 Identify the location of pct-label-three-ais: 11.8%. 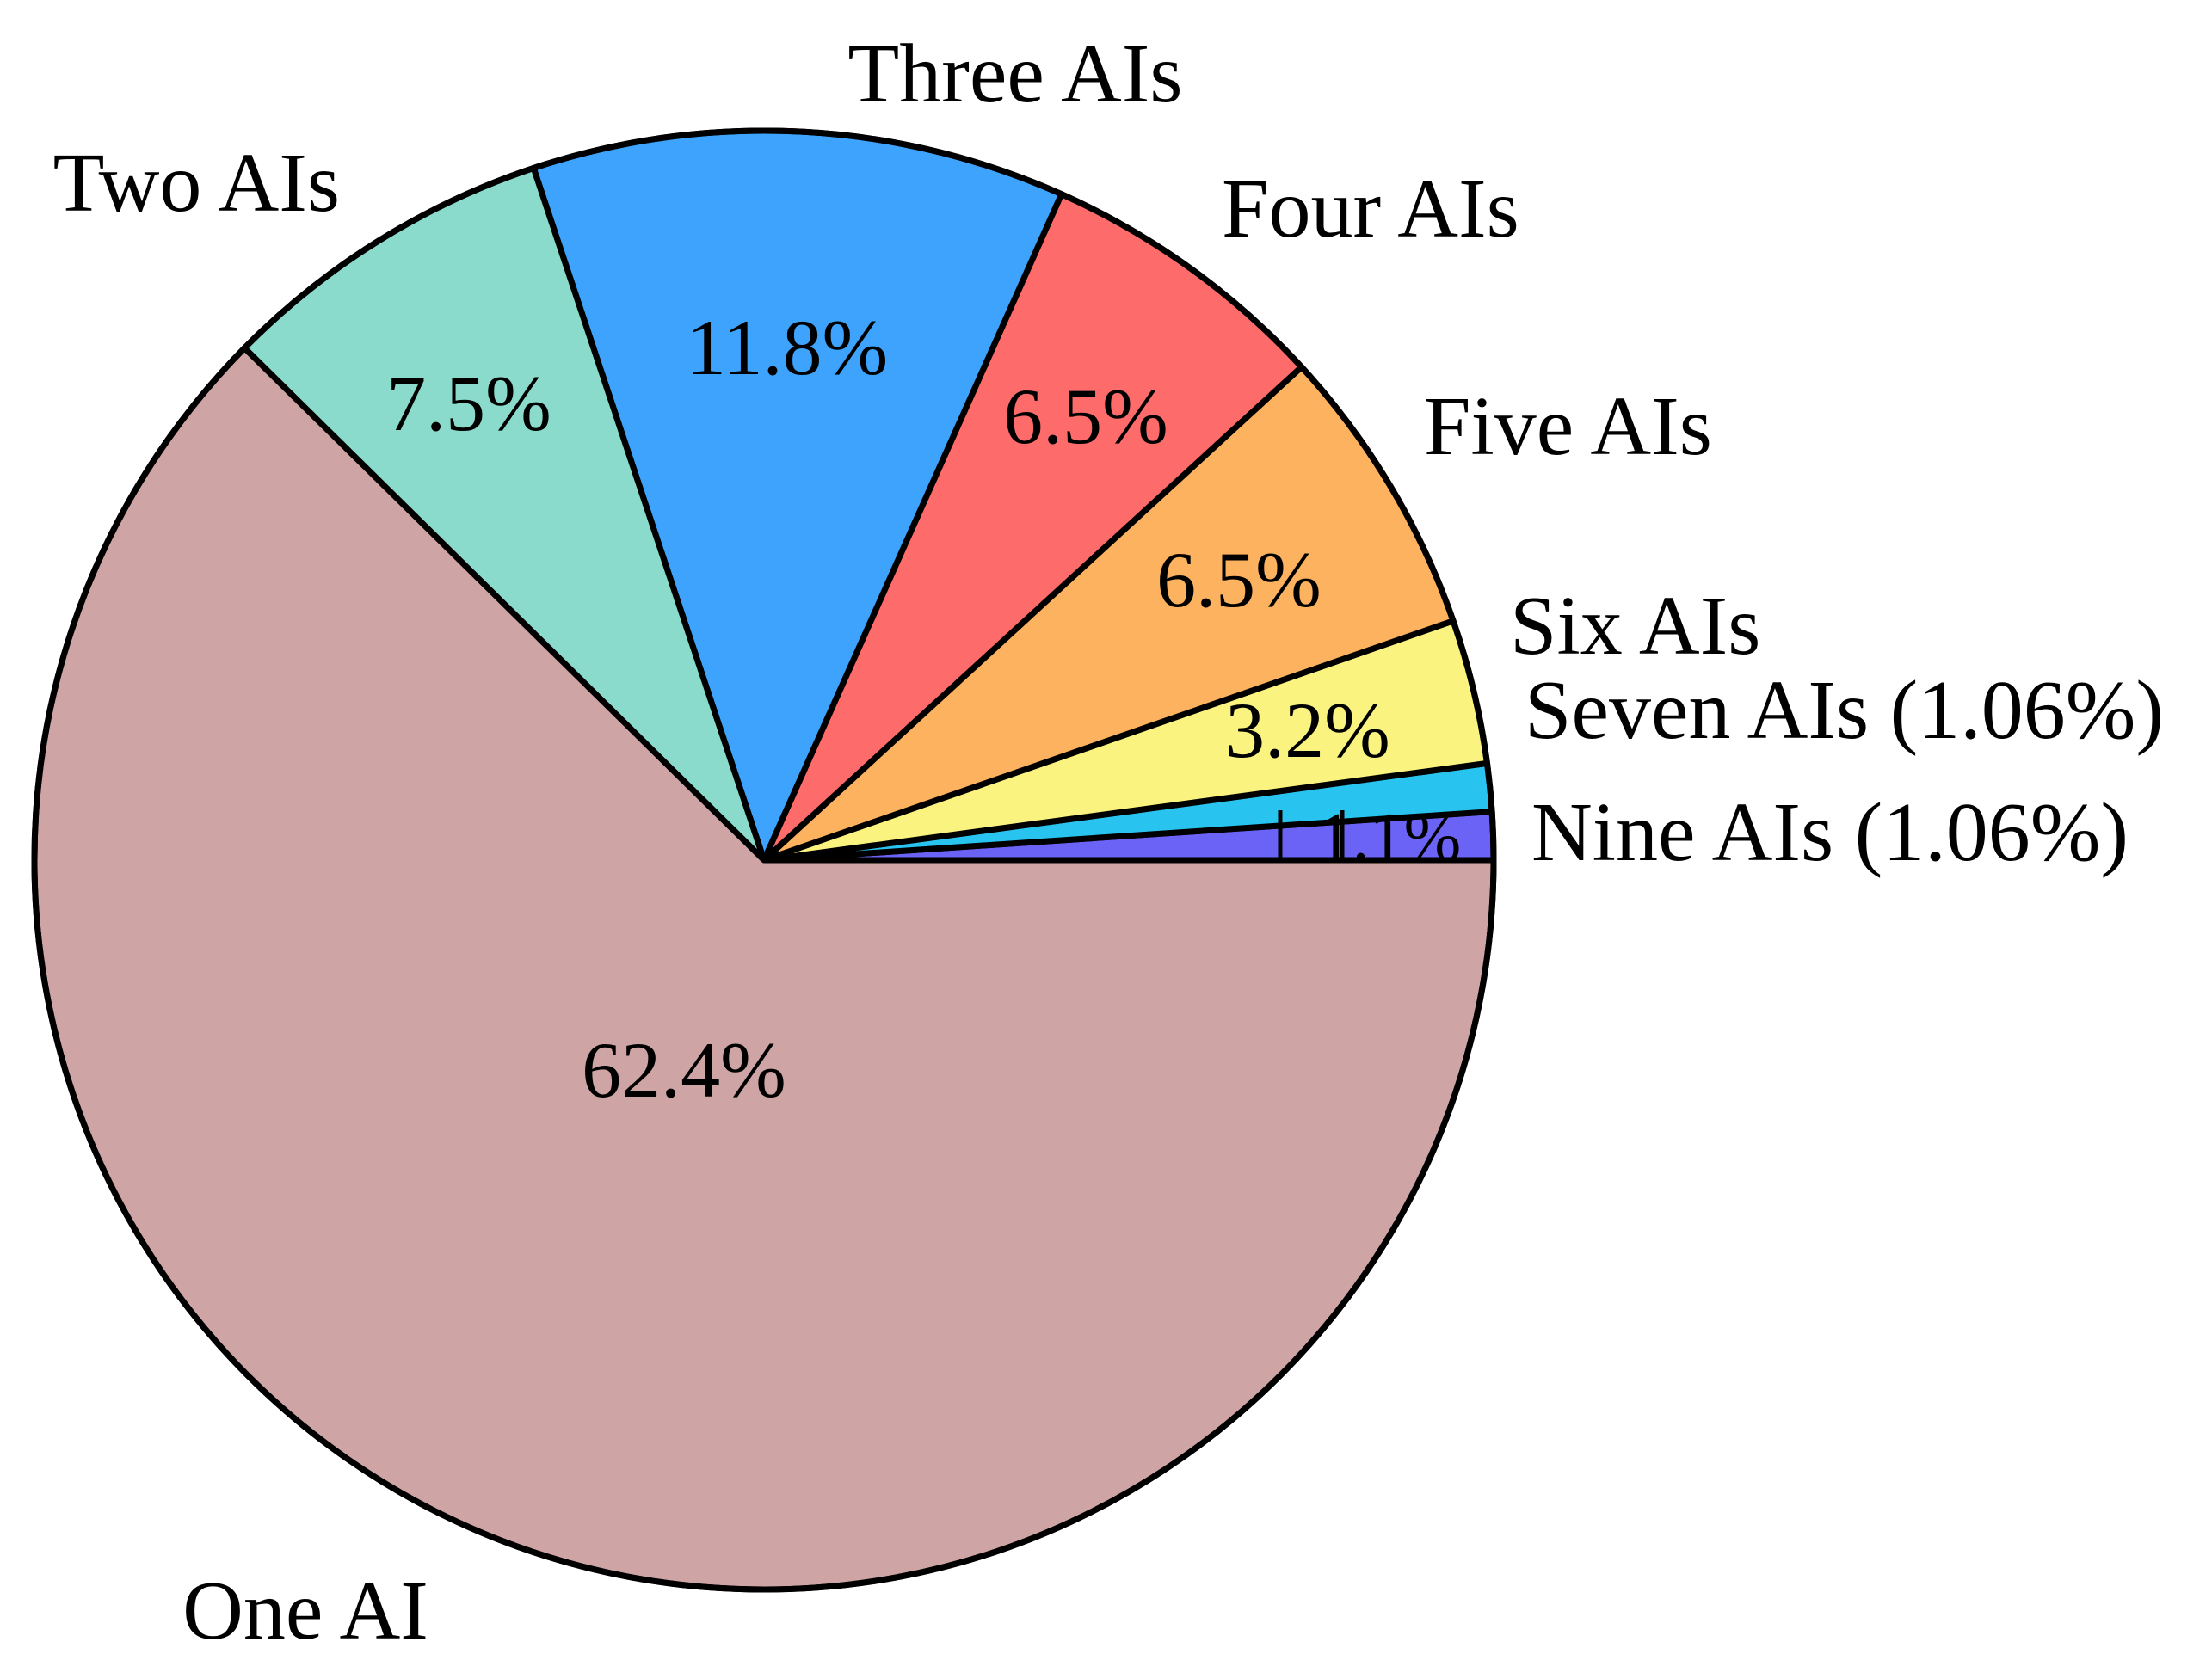
(788, 347).